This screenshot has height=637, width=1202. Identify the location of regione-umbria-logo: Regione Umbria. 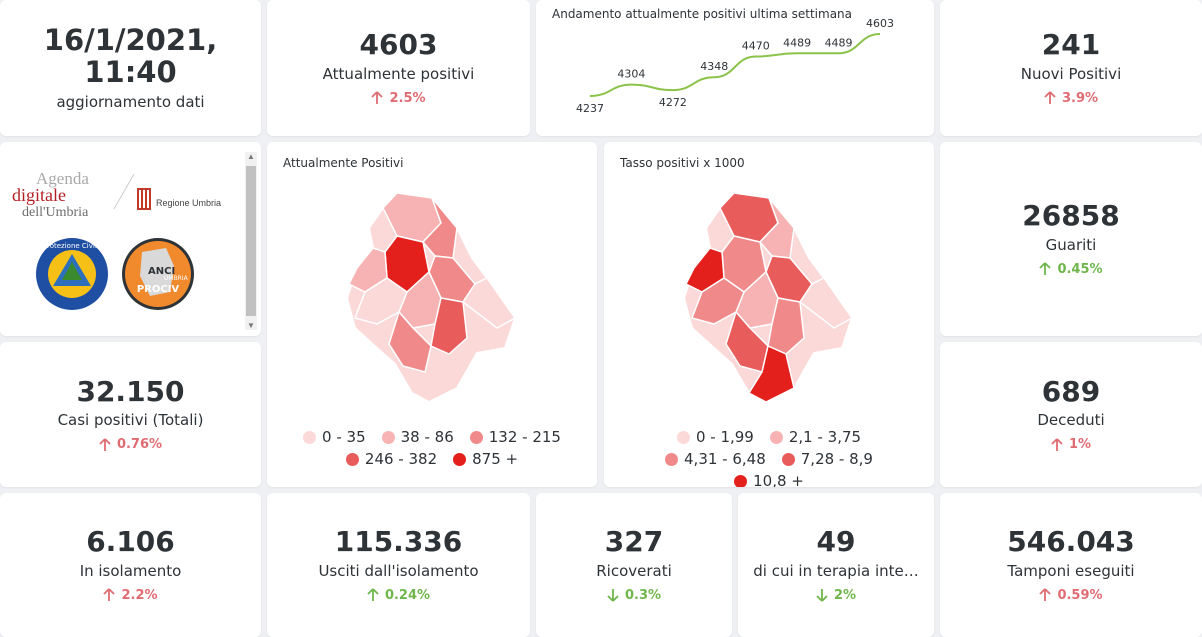
(179, 199).